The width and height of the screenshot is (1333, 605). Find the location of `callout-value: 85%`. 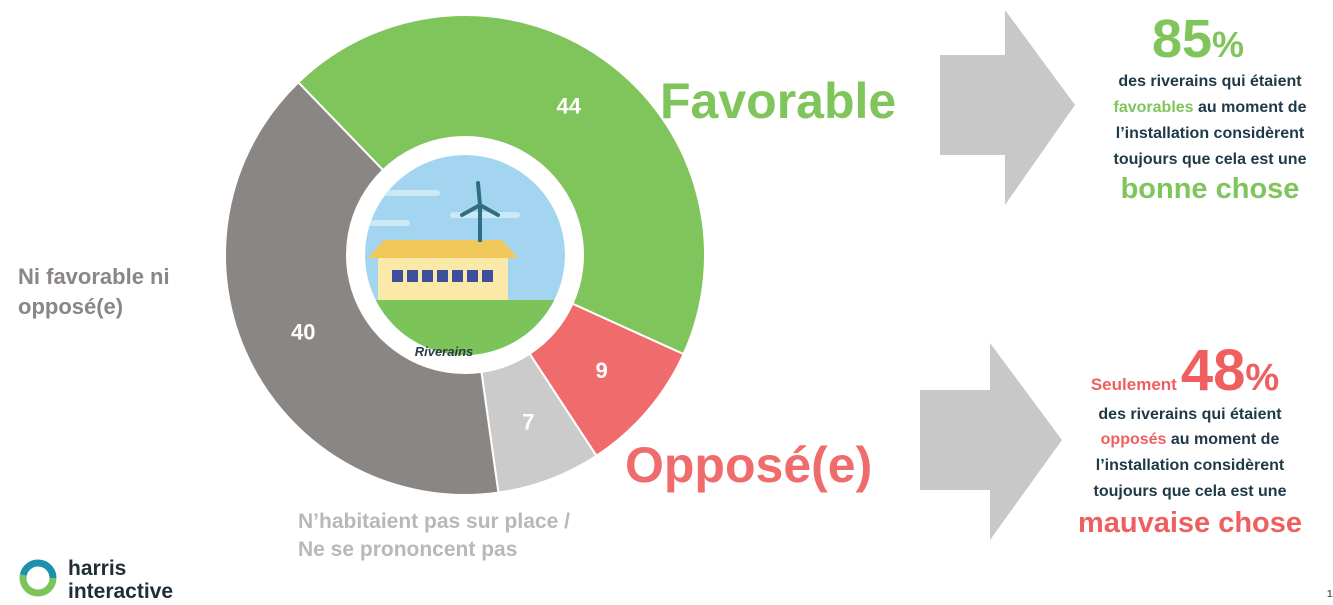

callout-value: 85% is located at coordinates (1198, 39).